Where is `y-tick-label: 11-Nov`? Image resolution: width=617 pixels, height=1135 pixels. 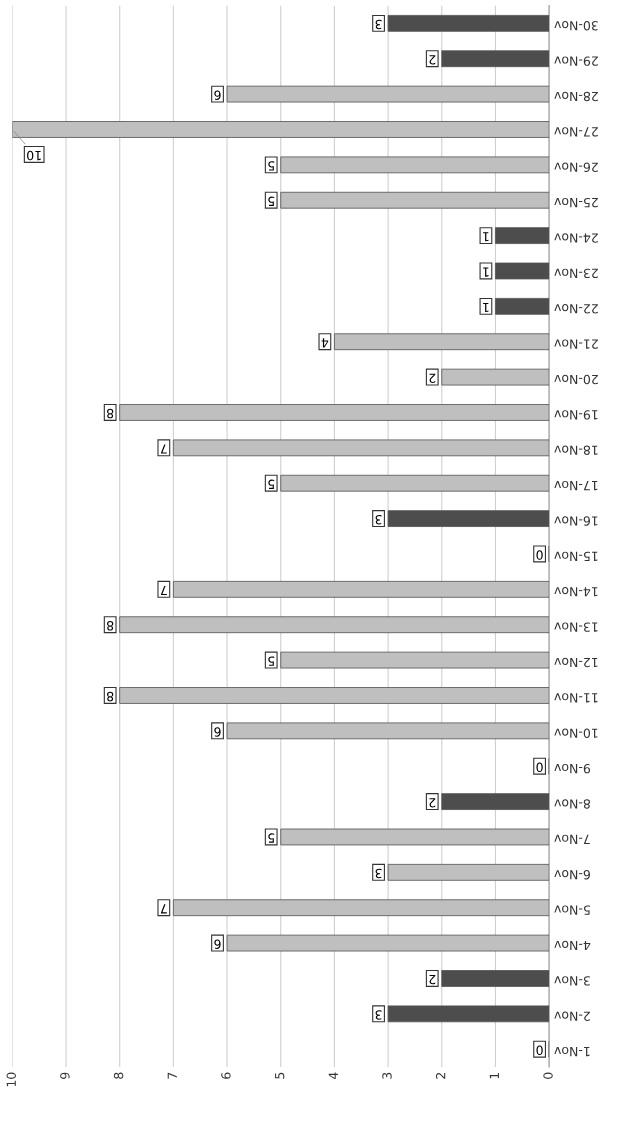 y-tick-label: 11-Nov is located at coordinates (576, 698).